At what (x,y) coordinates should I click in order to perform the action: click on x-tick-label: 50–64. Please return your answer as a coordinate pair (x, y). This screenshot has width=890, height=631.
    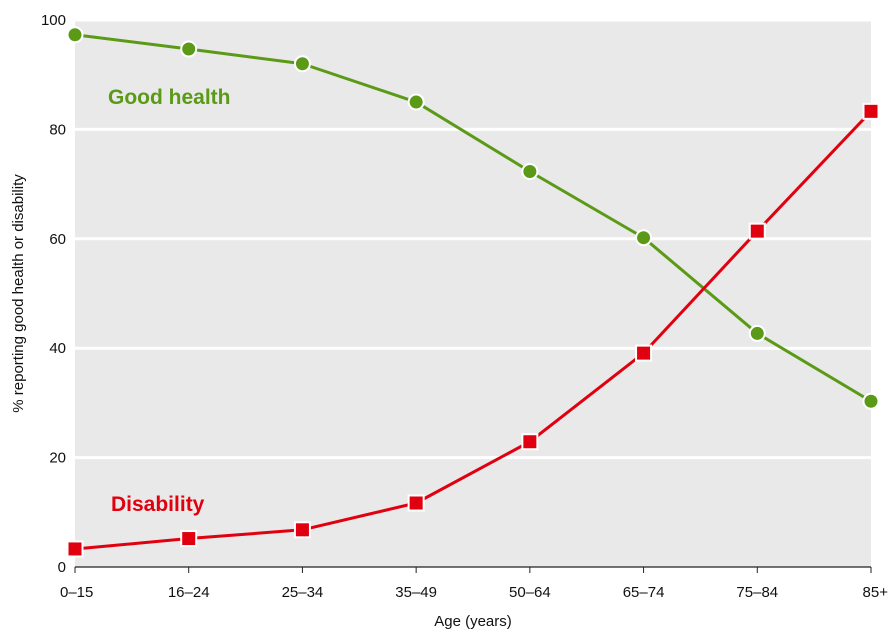
    Looking at the image, I should click on (530, 592).